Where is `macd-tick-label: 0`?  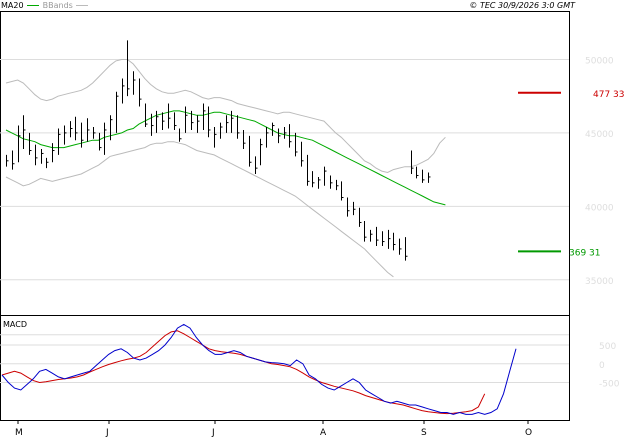
macd-tick-label: 0 is located at coordinates (602, 366).